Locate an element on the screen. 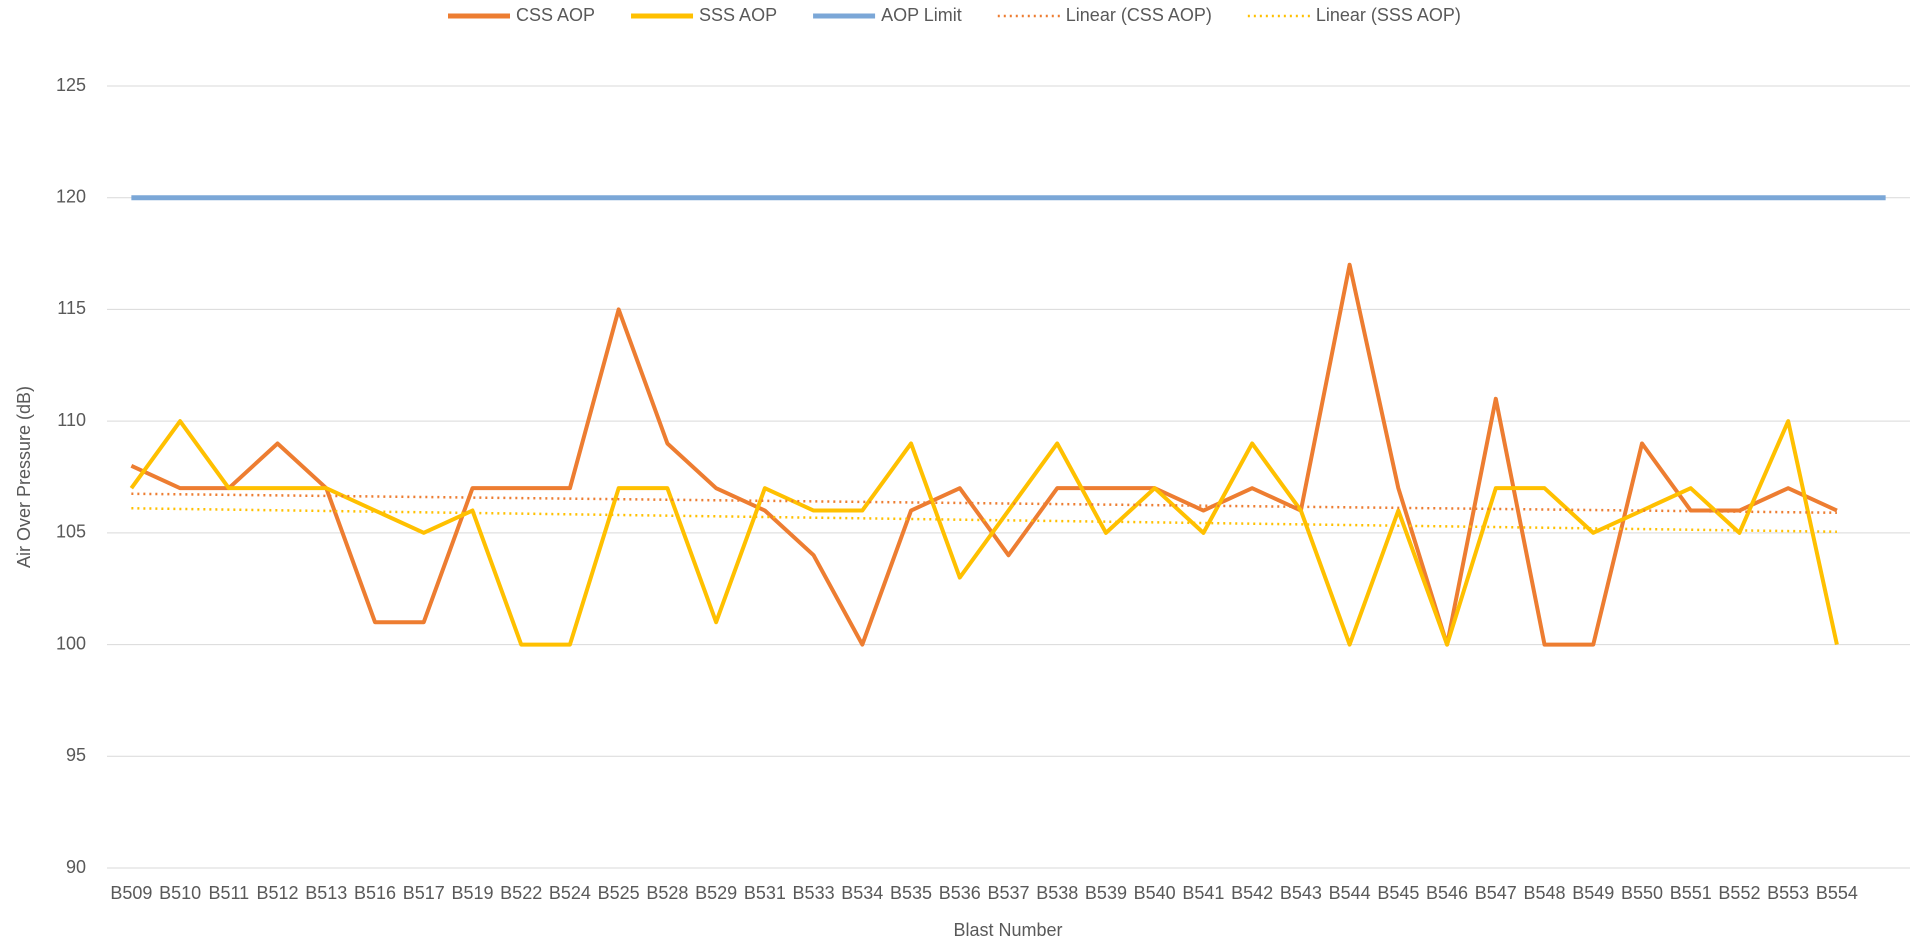 The height and width of the screenshot is (941, 1919). x-tick-label: B533 is located at coordinates (814, 893).